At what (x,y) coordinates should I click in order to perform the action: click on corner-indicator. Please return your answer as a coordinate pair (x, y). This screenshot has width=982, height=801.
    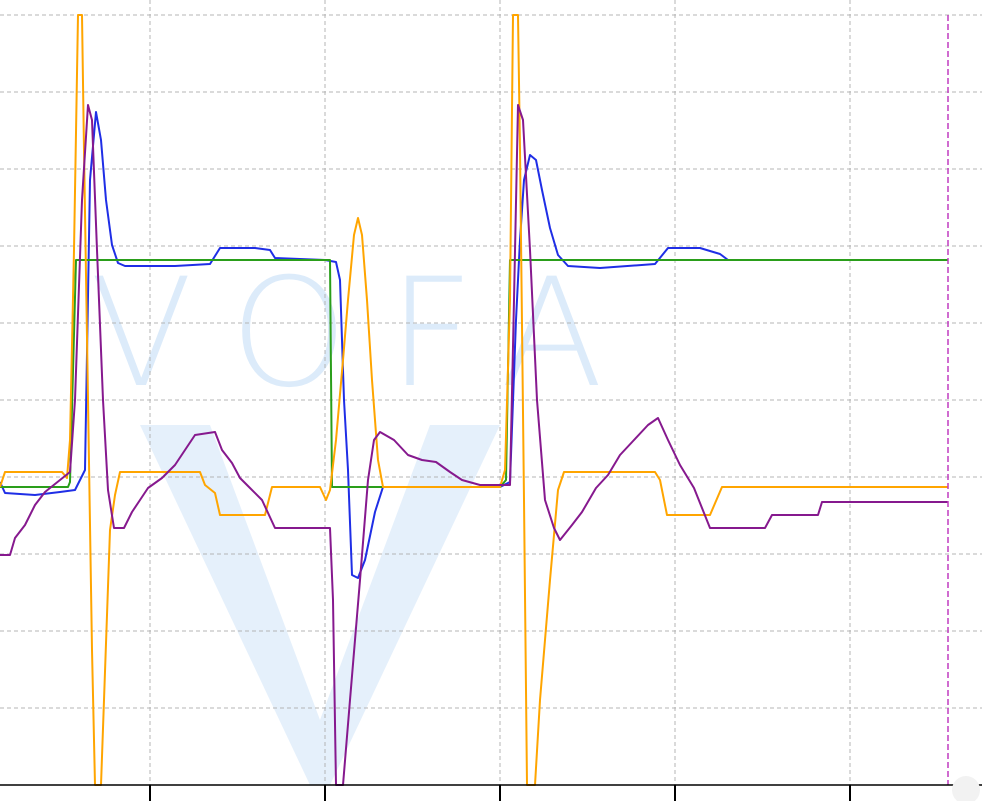
    Looking at the image, I should click on (966, 788).